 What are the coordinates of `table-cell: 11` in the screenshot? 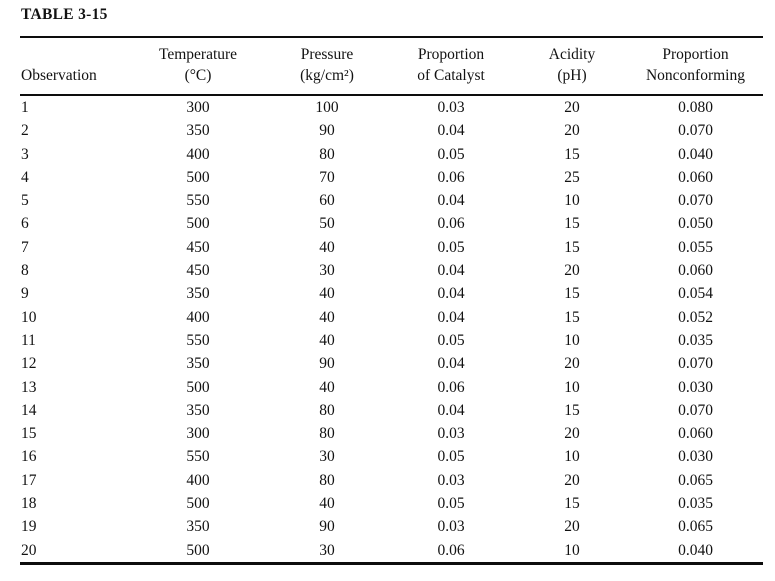 It's located at (28, 340).